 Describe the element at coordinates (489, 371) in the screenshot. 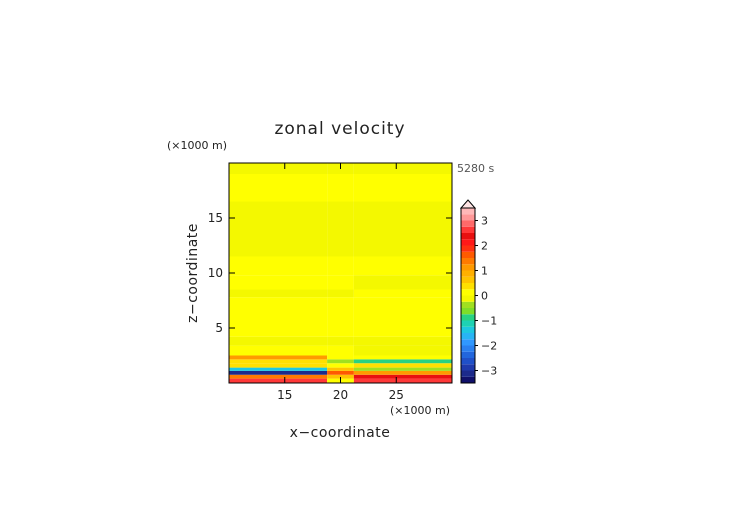

I see `colorbar-tick-label: −3` at that location.